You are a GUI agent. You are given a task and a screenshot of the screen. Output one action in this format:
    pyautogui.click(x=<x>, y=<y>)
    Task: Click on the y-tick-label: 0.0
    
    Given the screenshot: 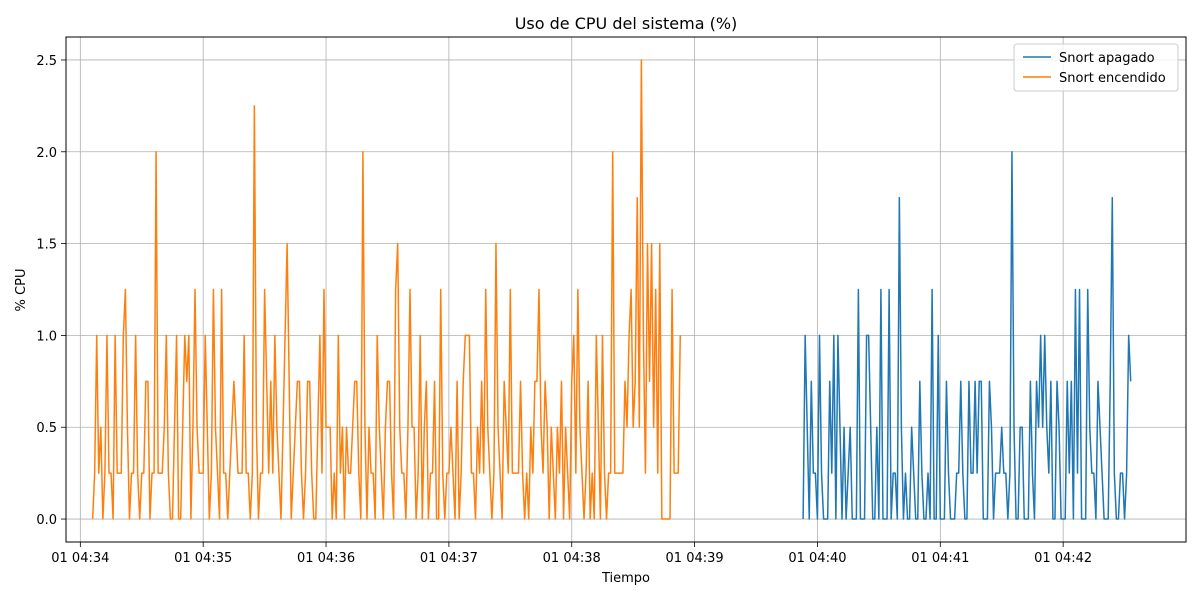 What is the action you would take?
    pyautogui.click(x=46, y=520)
    